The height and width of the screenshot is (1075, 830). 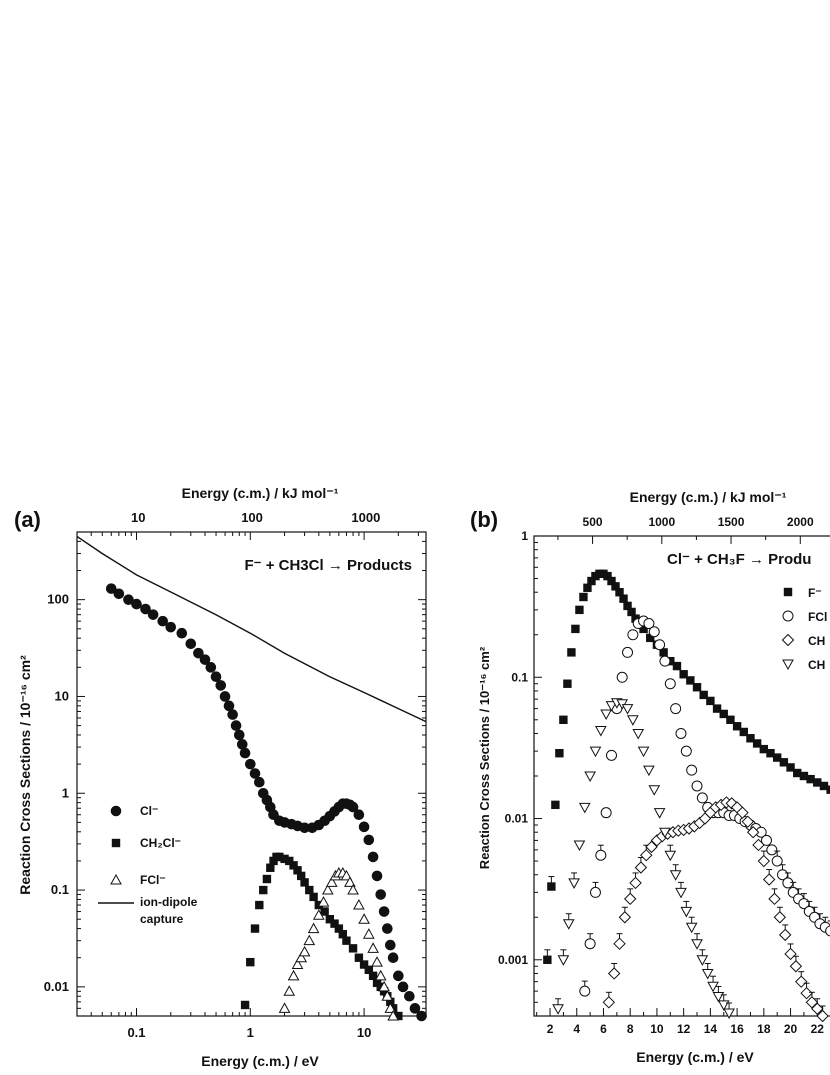 I want to click on y-tick-label: 0.1, so click(x=519, y=677).